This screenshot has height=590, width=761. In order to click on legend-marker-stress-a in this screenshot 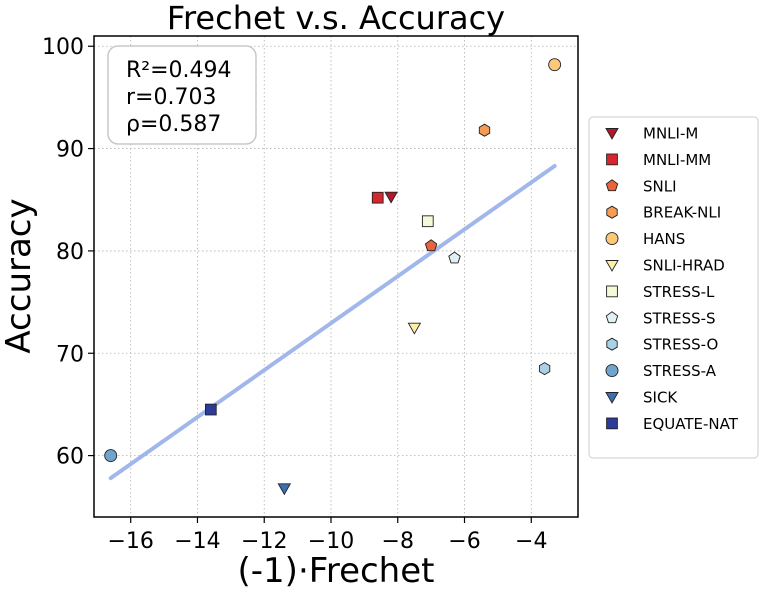, I will do `click(612, 371)`.